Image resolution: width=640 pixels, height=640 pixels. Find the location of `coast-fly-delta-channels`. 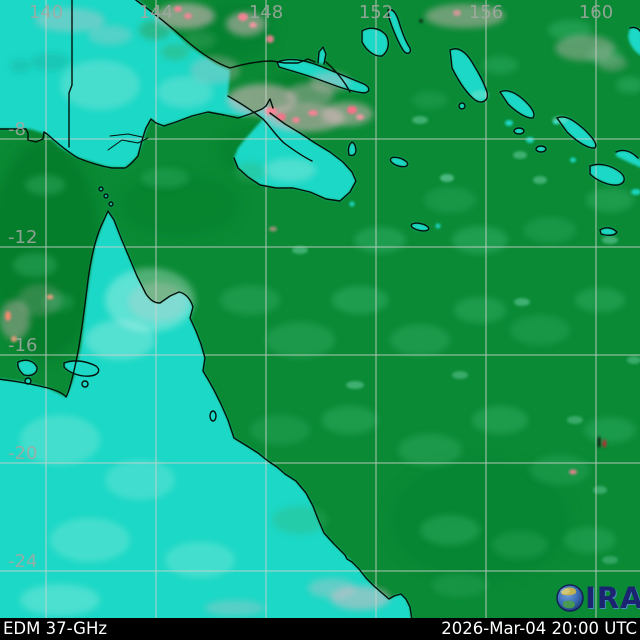

coast-fly-delta-channels is located at coordinates (128, 142).